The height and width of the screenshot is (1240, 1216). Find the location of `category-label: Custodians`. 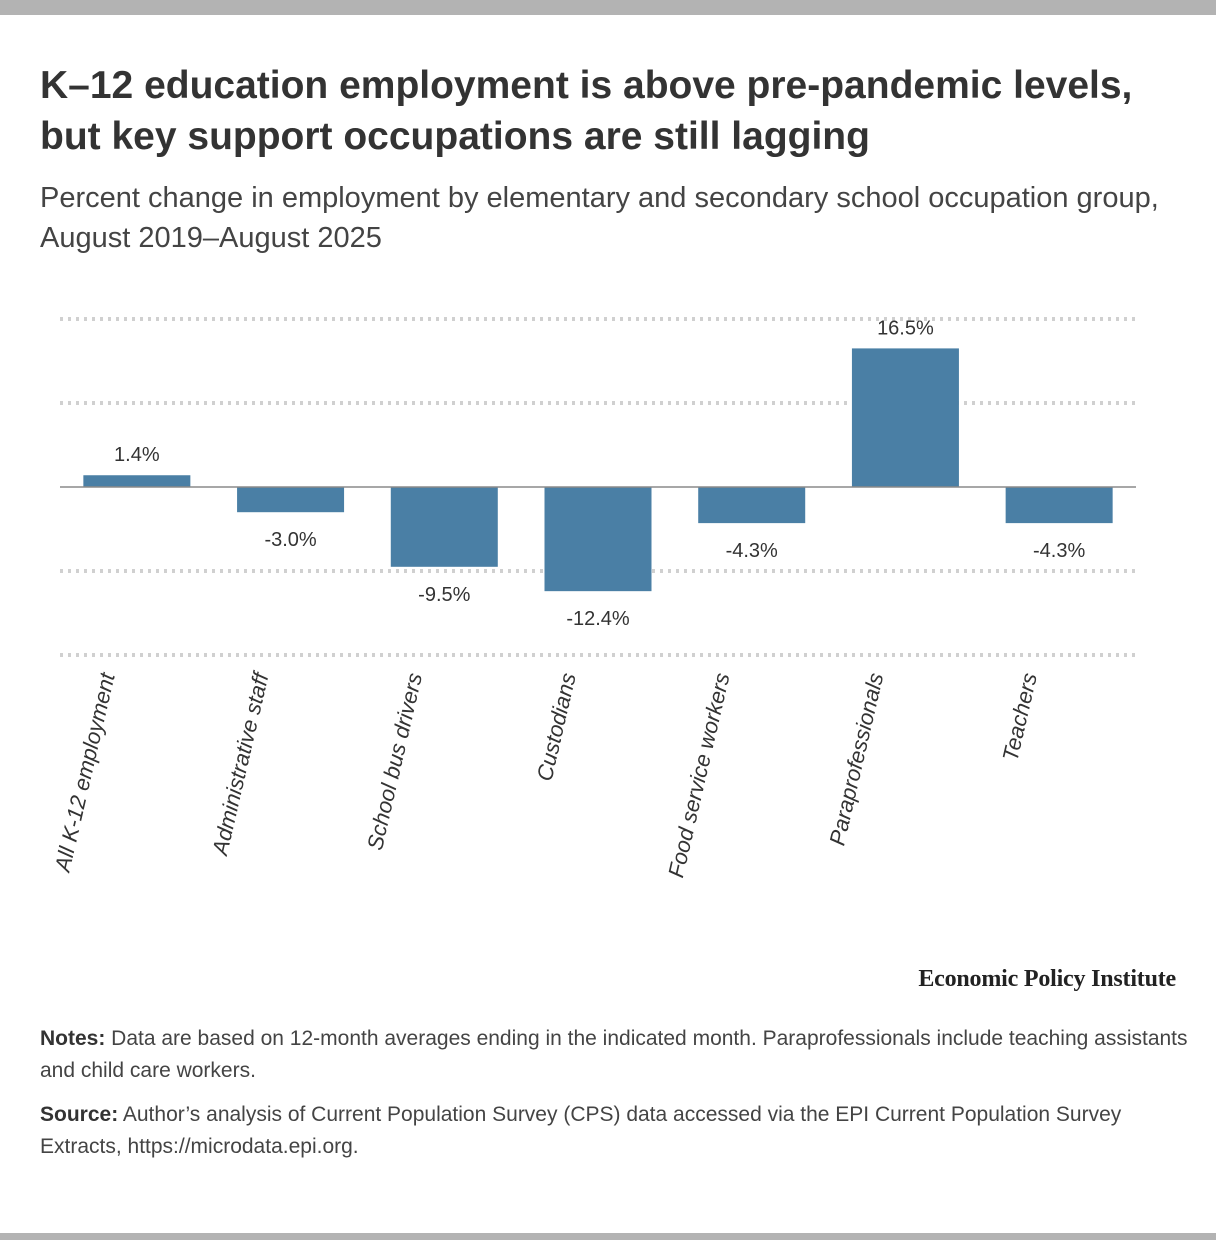

category-label: Custodians is located at coordinates (556, 727).